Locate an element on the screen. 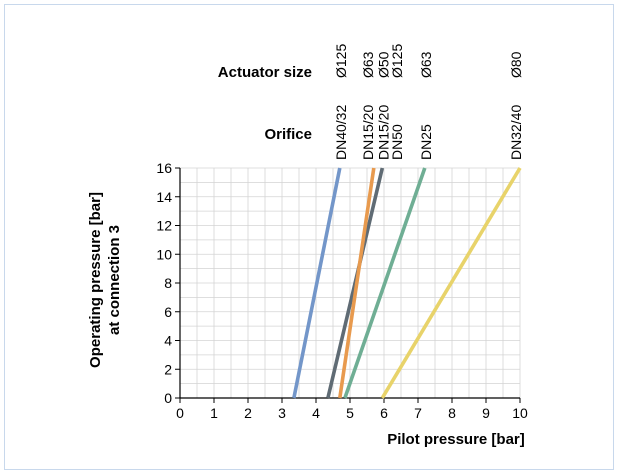 The height and width of the screenshot is (473, 620). orifice-value: DN40/32 is located at coordinates (341, 132).